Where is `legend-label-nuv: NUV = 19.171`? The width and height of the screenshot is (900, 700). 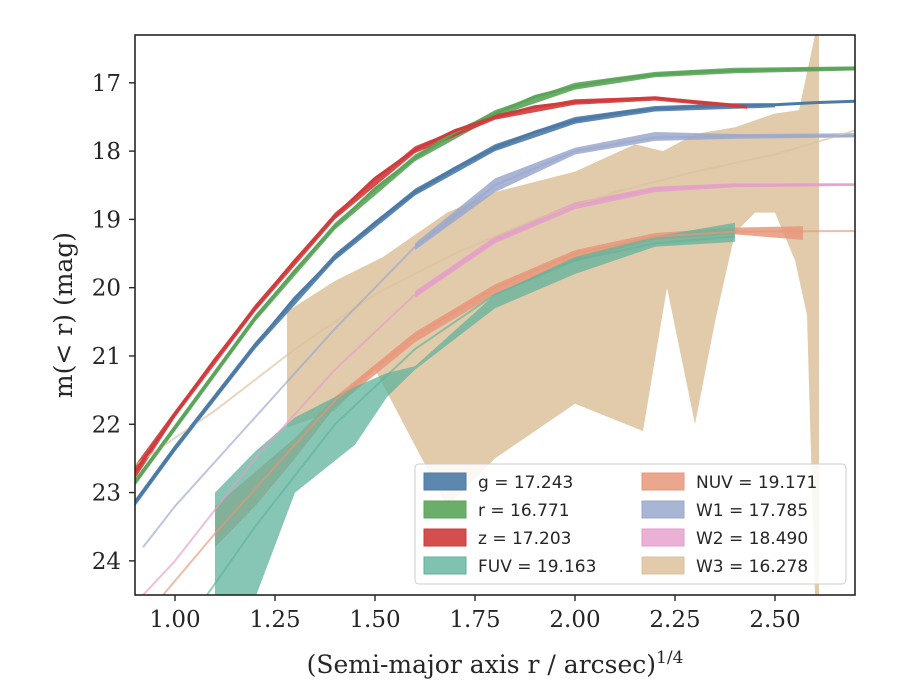
legend-label-nuv: NUV = 19.171 is located at coordinates (756, 483).